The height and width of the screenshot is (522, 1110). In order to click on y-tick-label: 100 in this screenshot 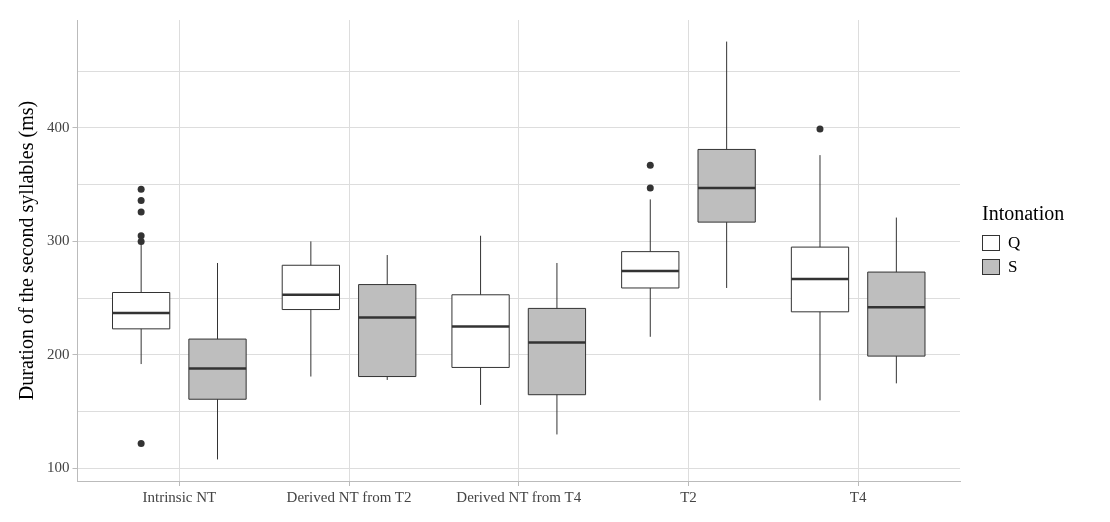, I will do `click(58, 467)`.